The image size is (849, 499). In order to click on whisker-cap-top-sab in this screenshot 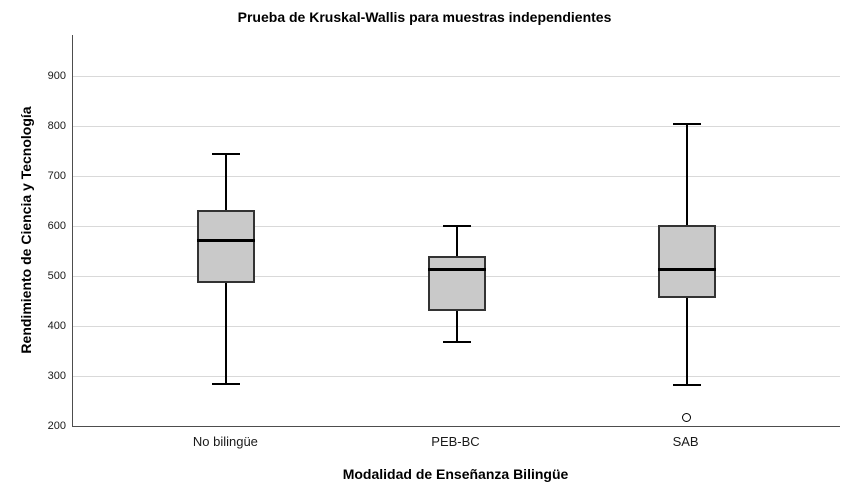, I will do `click(686, 123)`.